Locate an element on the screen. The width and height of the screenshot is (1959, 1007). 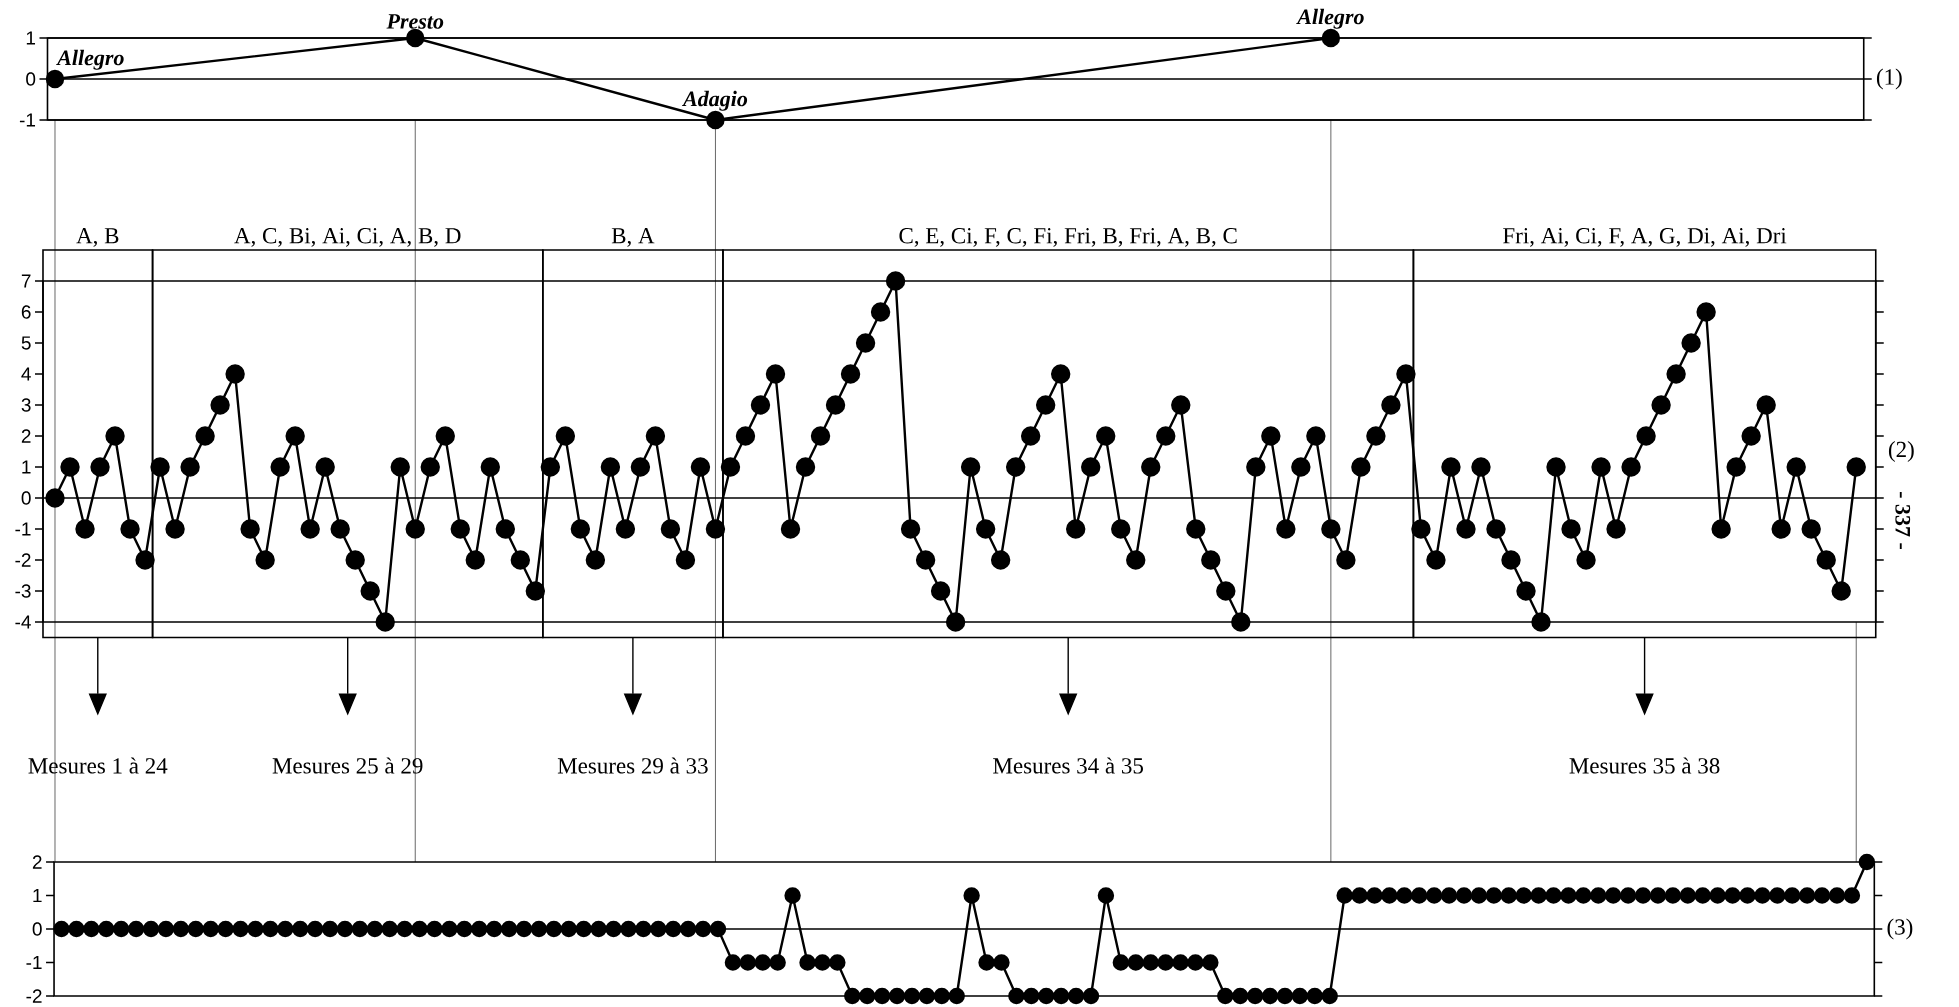
y-tick-label: 5 is located at coordinates (26, 343).